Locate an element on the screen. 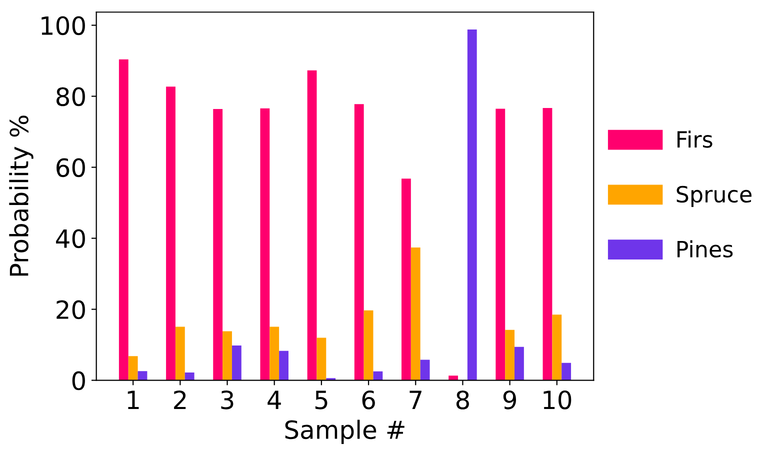  x-tick-label: 4 is located at coordinates (274, 400).